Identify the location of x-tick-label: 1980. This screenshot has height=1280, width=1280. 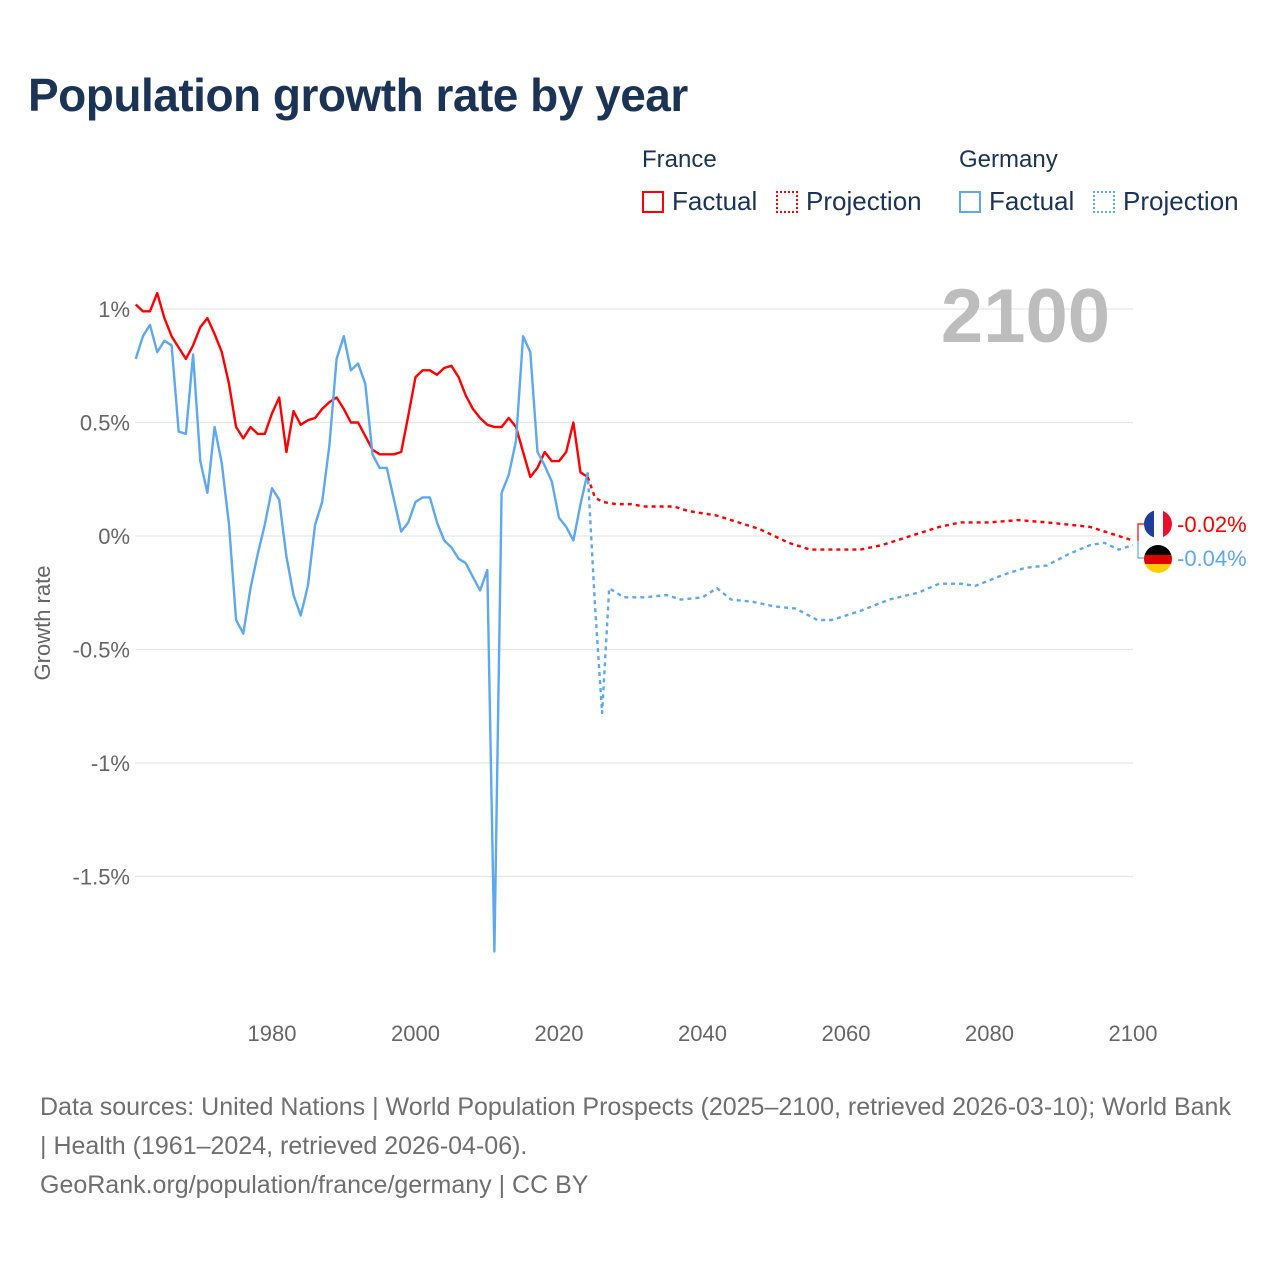
(272, 1033).